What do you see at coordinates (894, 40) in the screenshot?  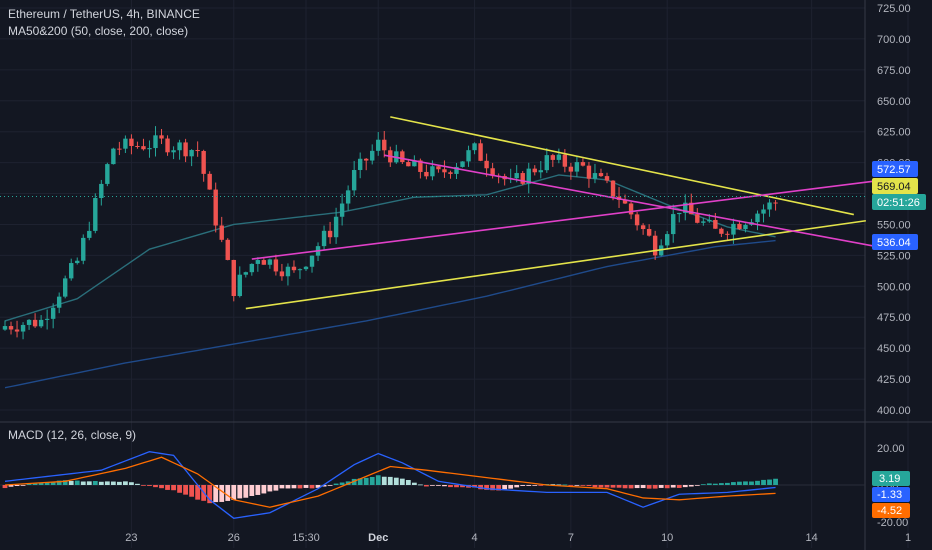 I see `price-axis-tick-label: 700.00` at bounding box center [894, 40].